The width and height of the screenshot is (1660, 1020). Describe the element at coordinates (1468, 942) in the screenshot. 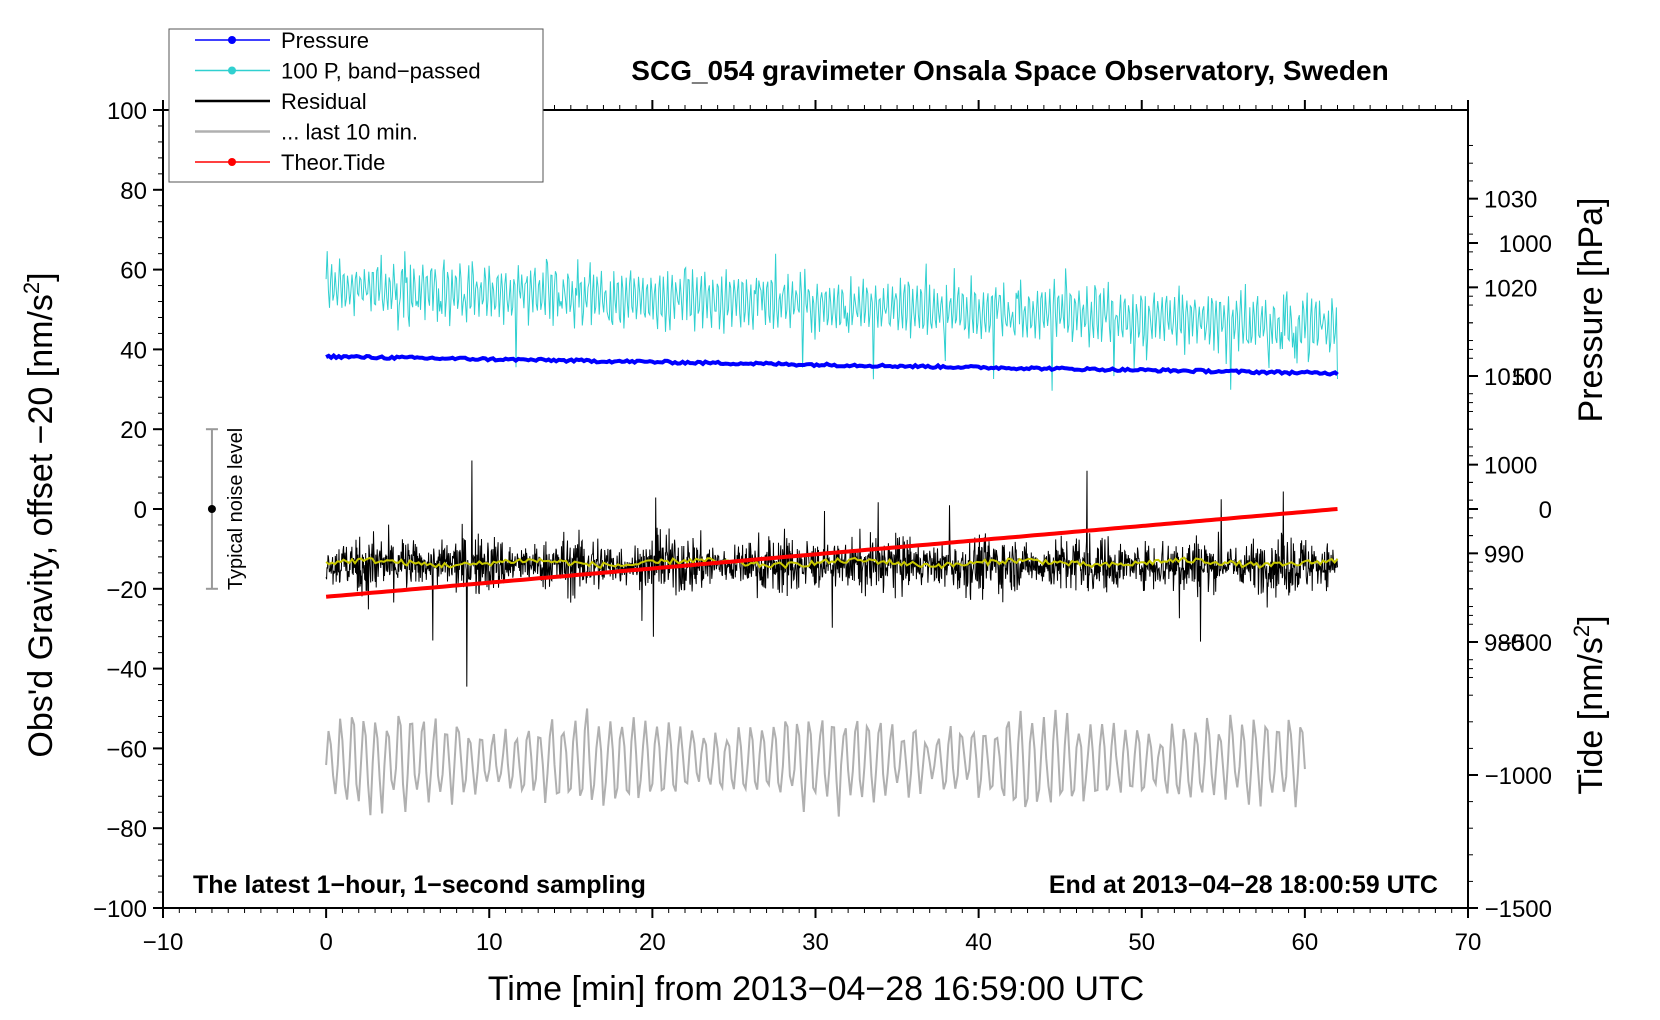

I see `x-tick-label: 70` at that location.